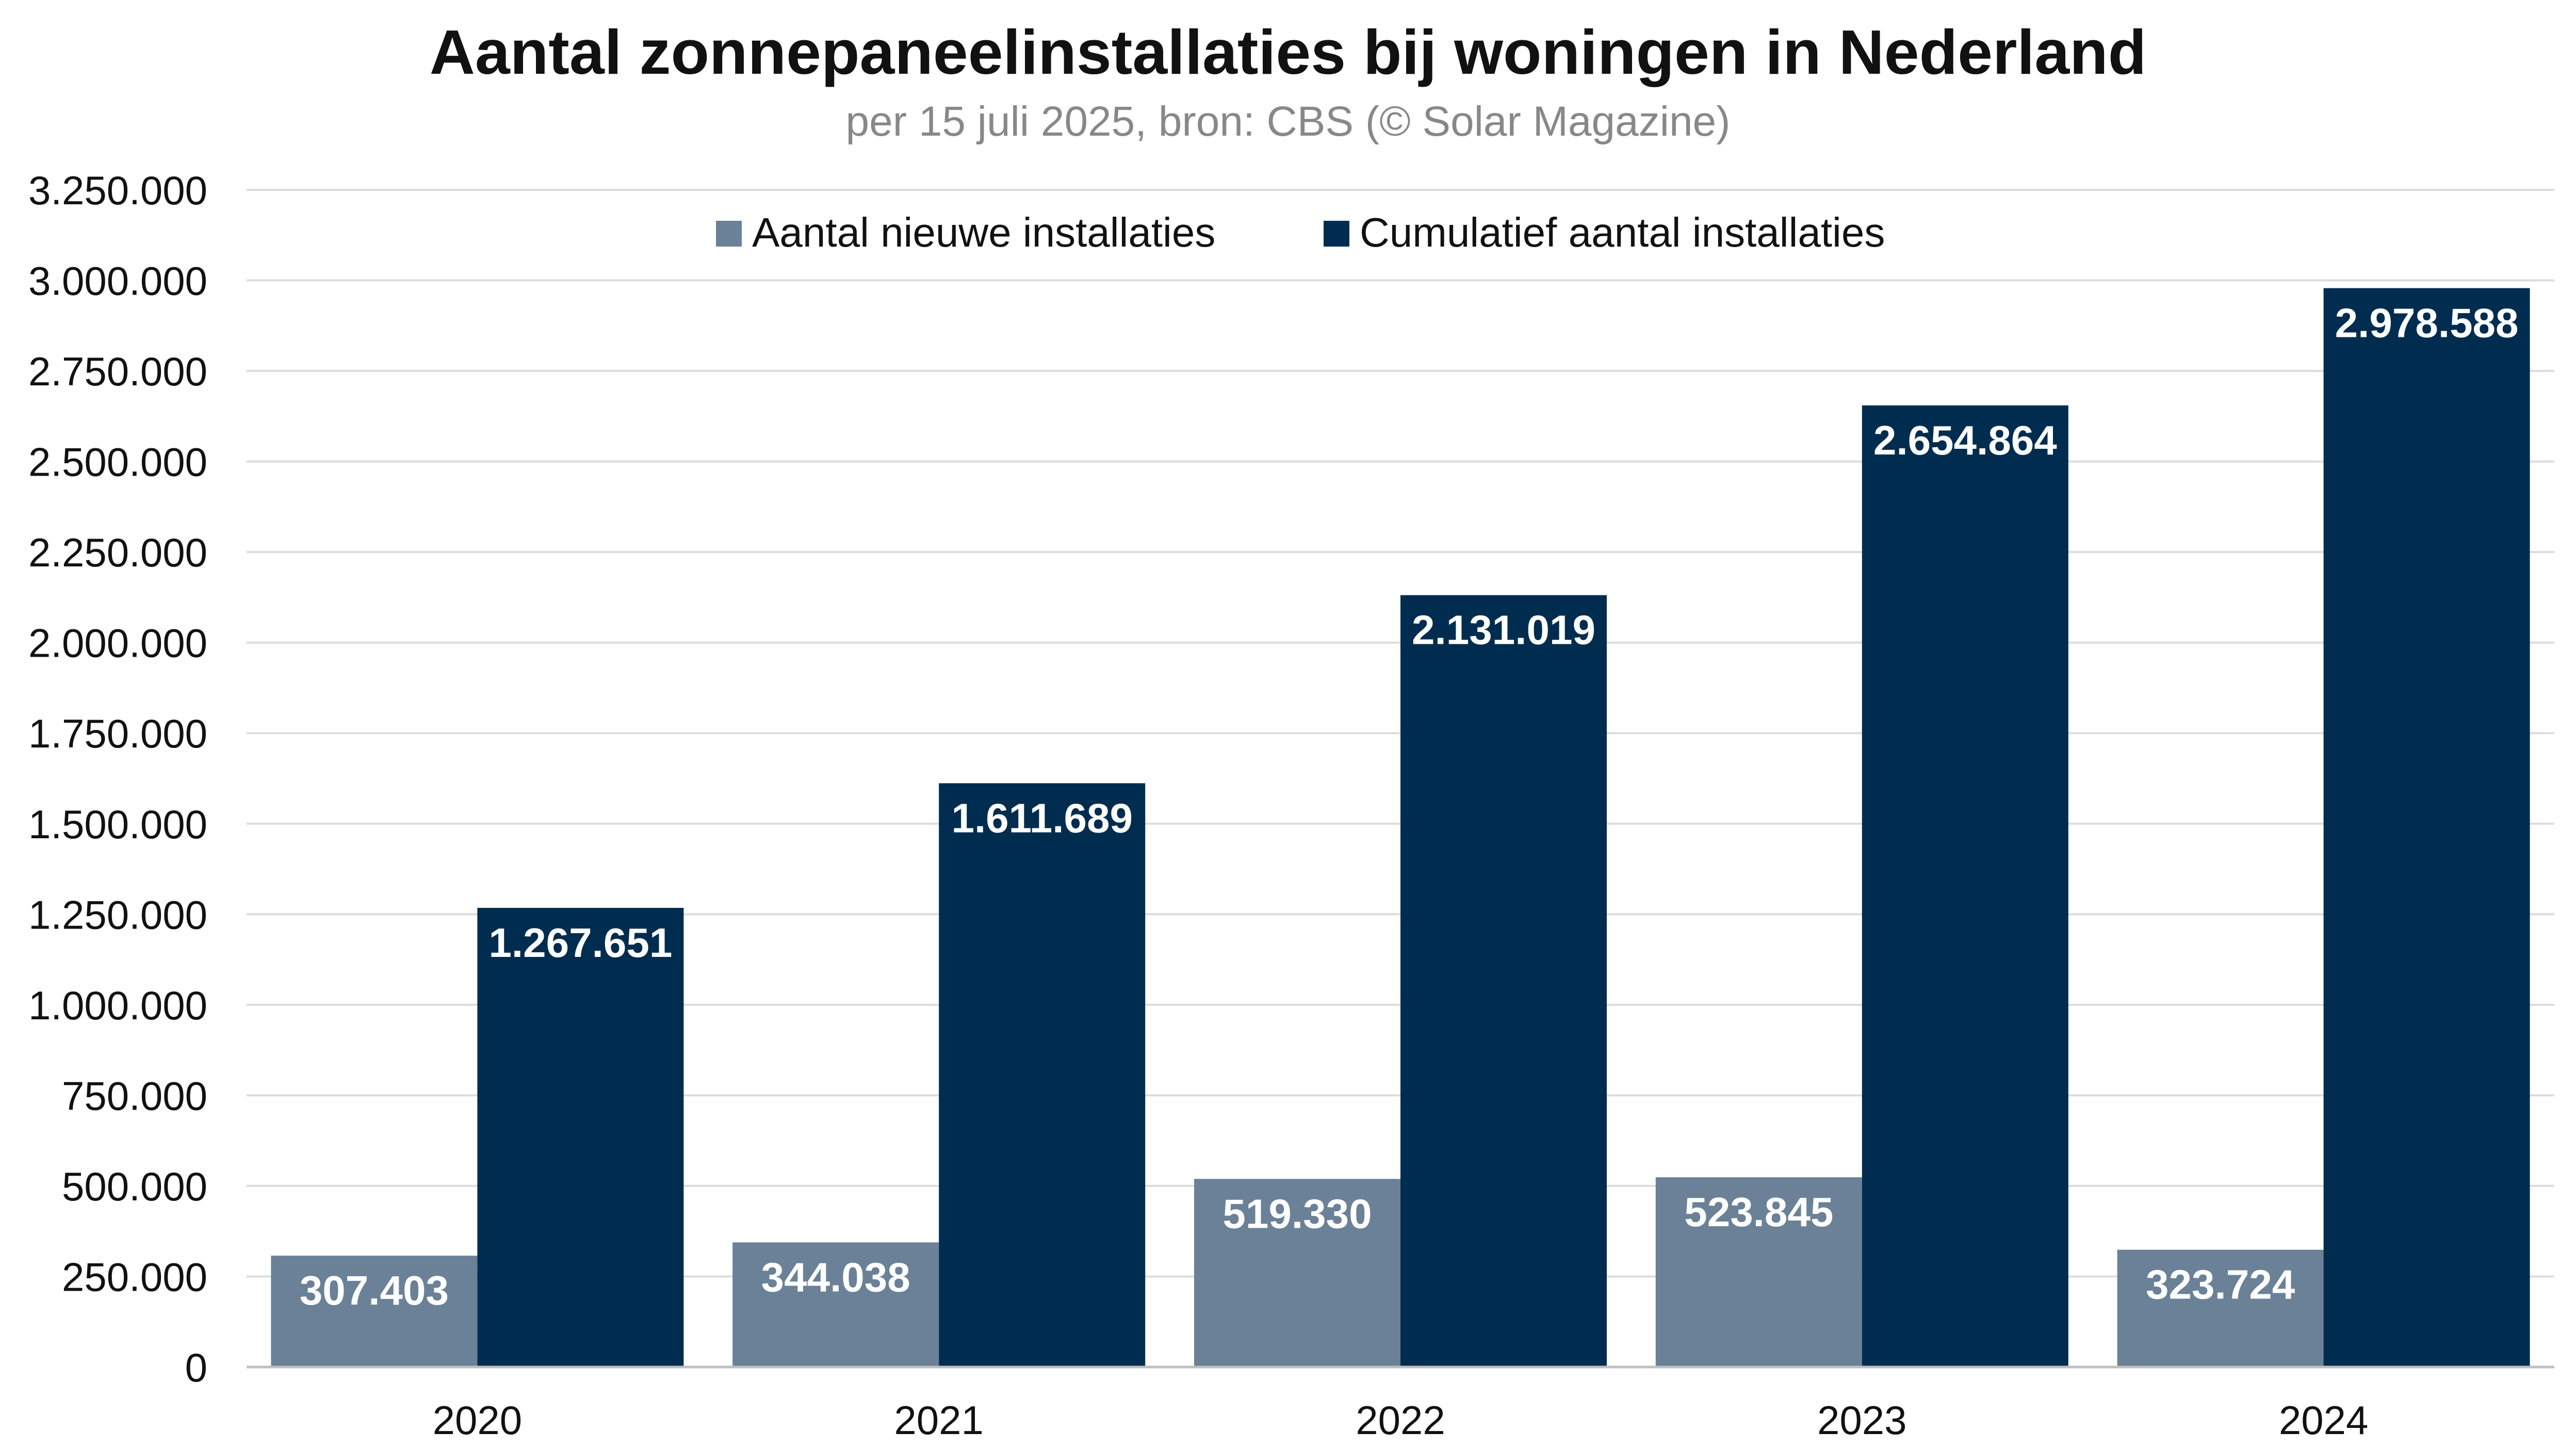  Describe the element at coordinates (118, 643) in the screenshot. I see `y-tick-label: 2.000.000` at that location.